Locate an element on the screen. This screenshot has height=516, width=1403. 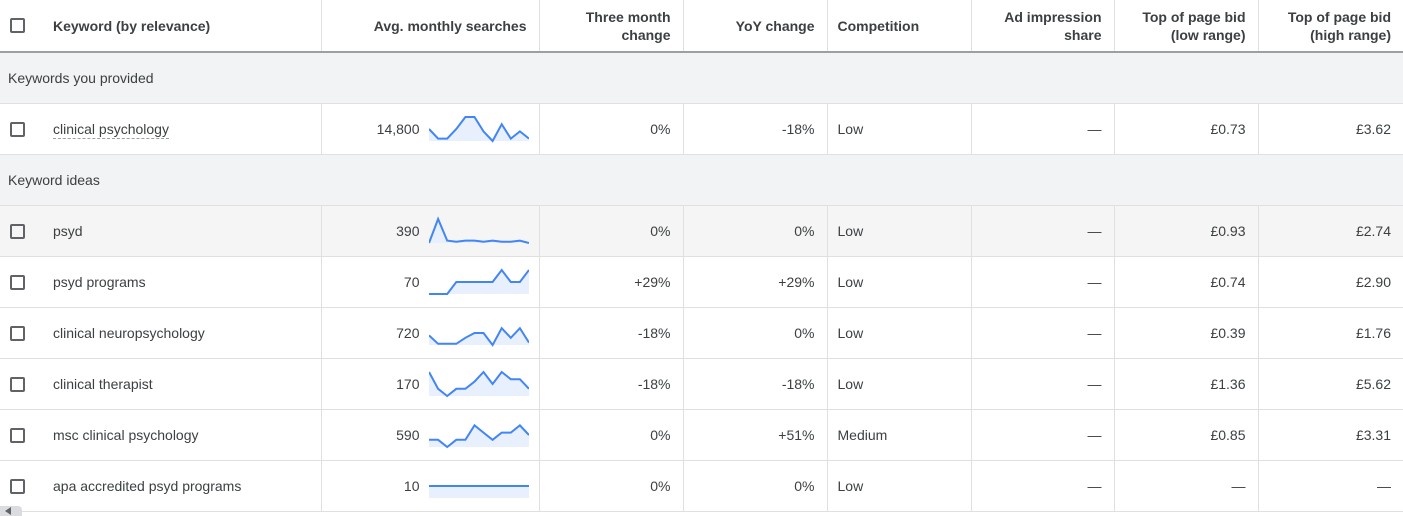
header-competition: Competition is located at coordinates (898, 26).